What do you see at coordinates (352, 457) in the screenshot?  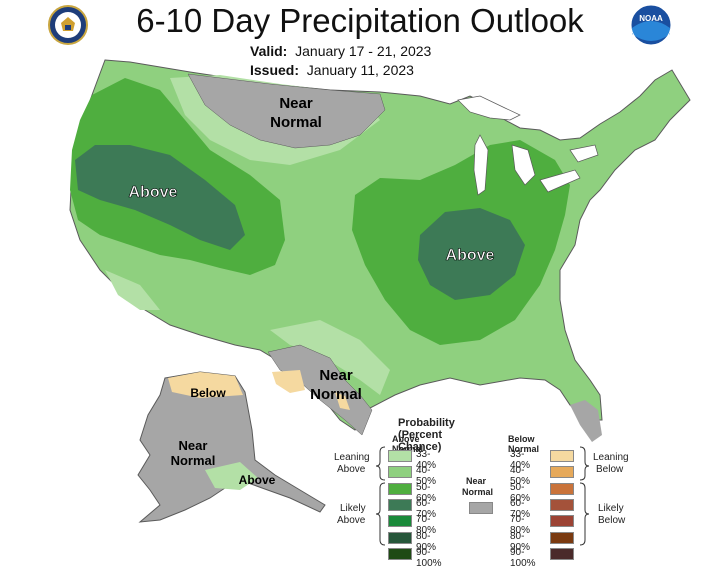 I see `legend-leaning-above-1: Leaning` at bounding box center [352, 457].